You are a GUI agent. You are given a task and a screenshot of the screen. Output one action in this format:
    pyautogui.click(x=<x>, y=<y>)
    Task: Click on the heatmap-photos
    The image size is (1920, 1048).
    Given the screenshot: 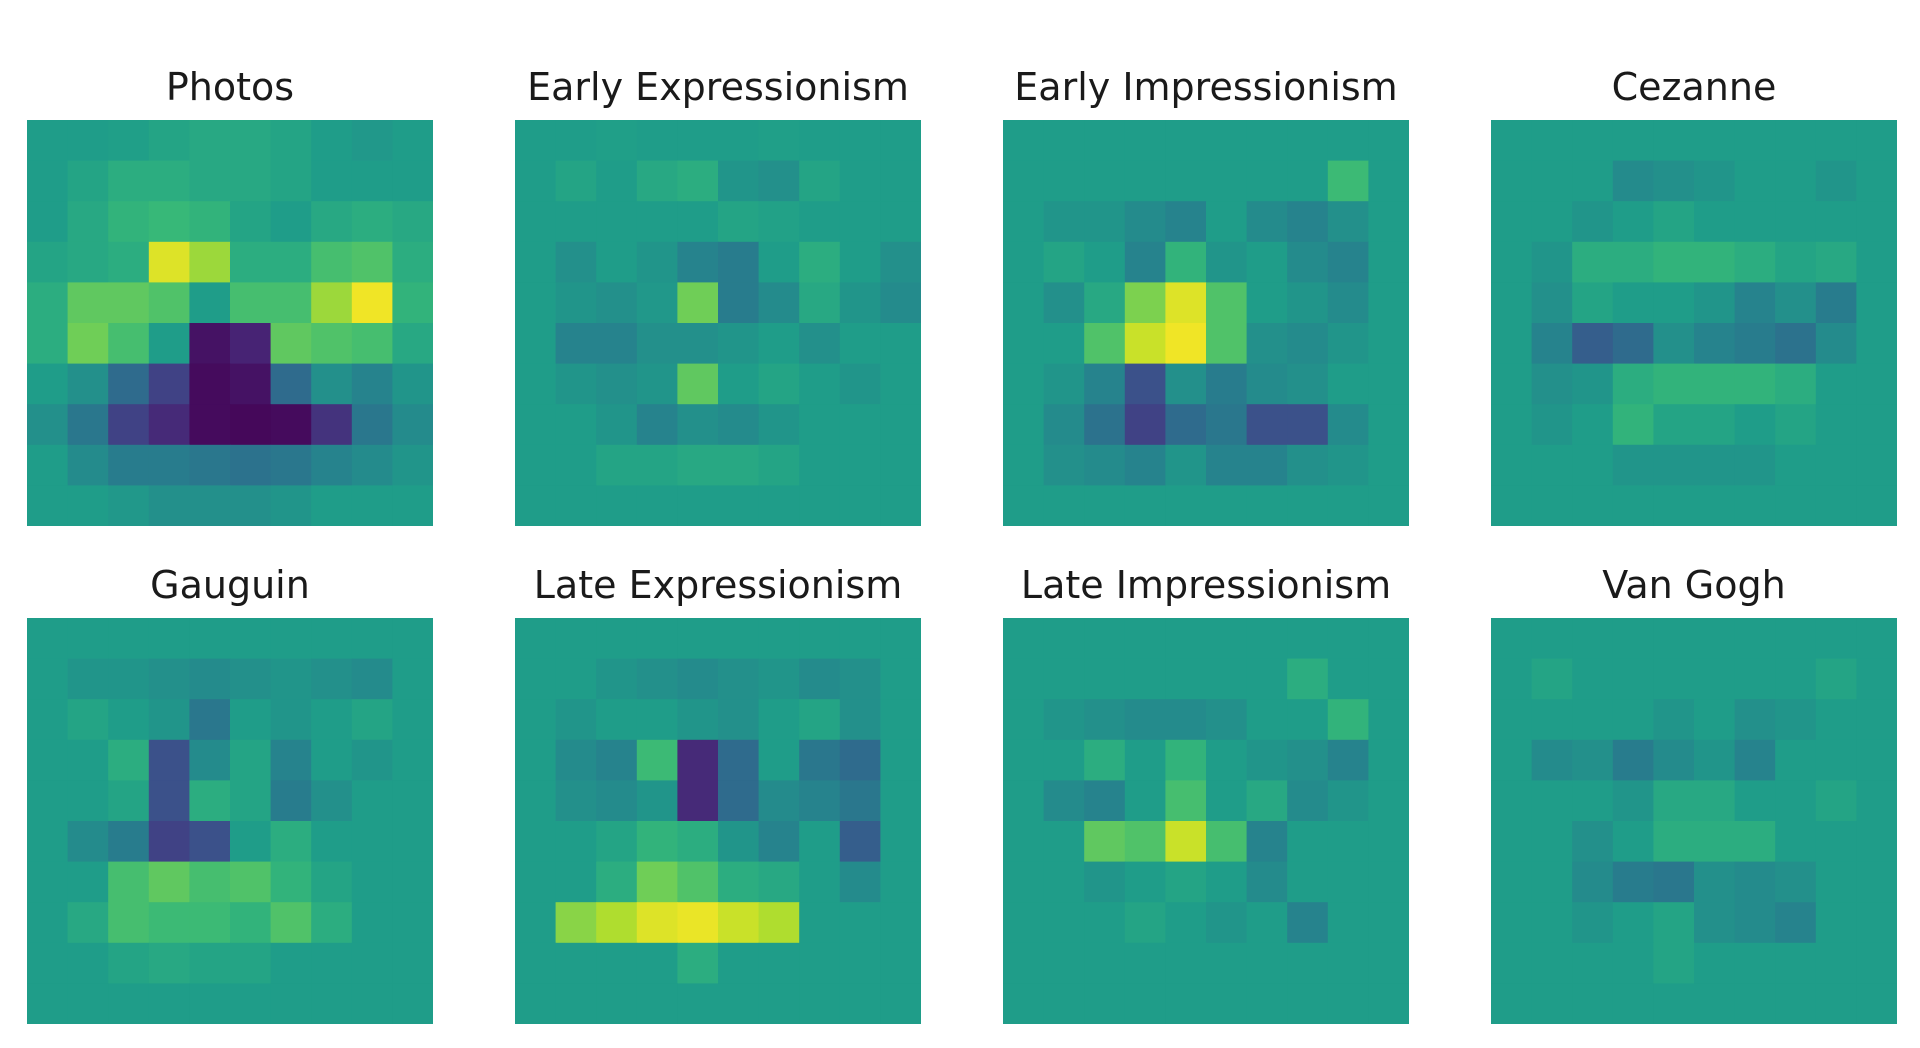 What is the action you would take?
    pyautogui.click(x=230, y=323)
    